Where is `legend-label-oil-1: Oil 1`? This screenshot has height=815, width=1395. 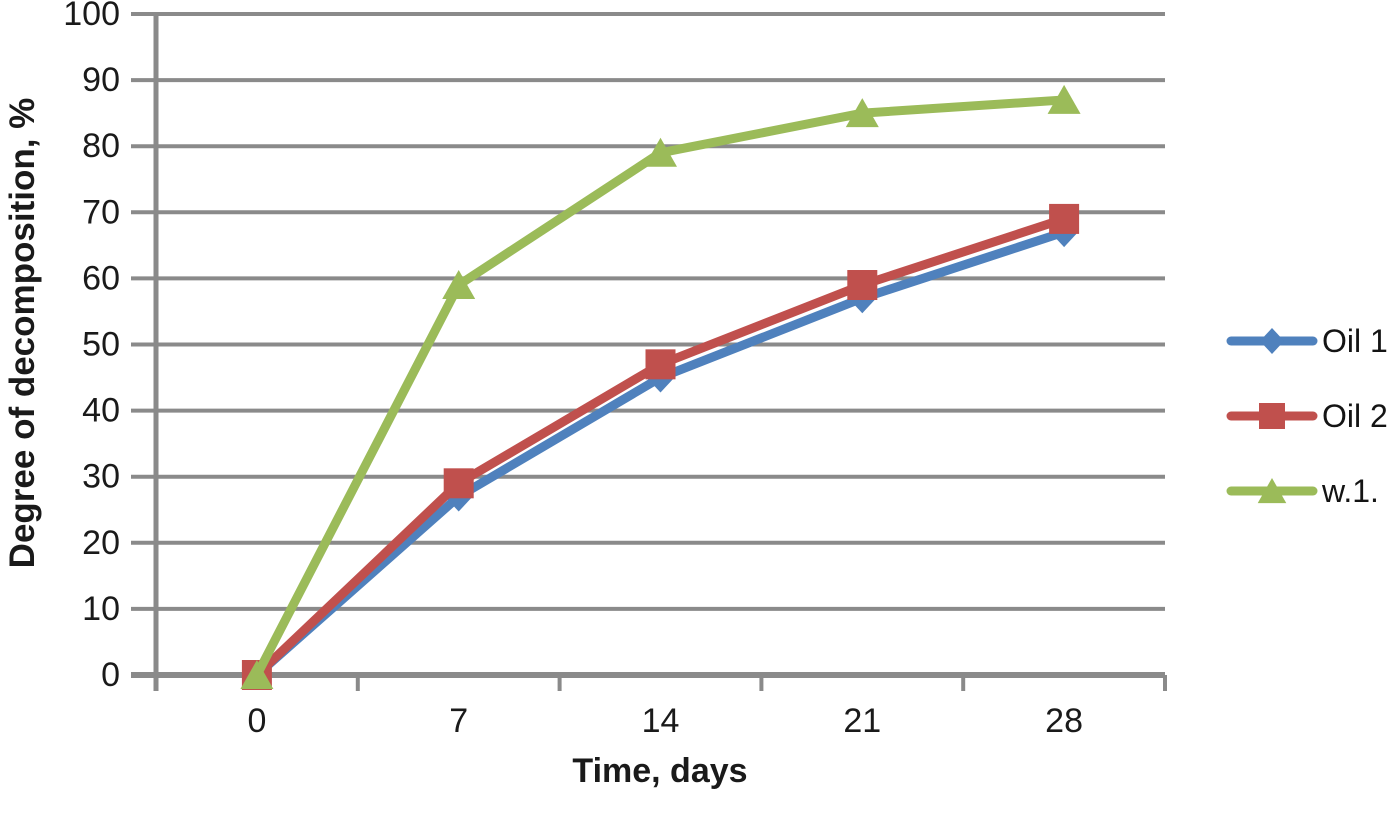 legend-label-oil-1: Oil 1 is located at coordinates (1355, 341).